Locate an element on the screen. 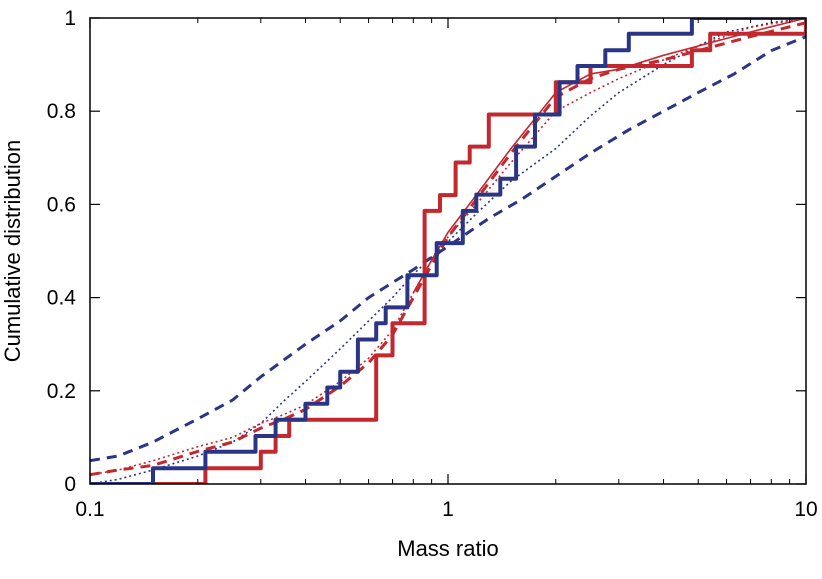  x-tick-label: 10 is located at coordinates (805, 509).